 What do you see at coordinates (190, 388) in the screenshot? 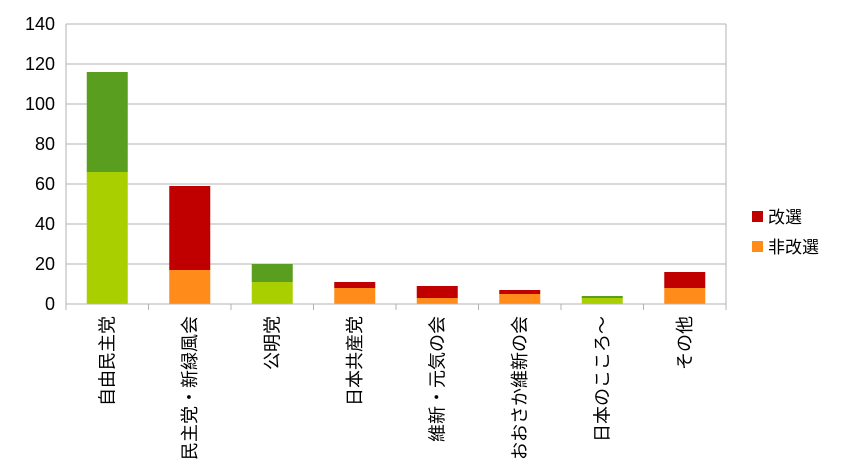
I see `x-tick-label-1: 民主党・新緑風会` at bounding box center [190, 388].